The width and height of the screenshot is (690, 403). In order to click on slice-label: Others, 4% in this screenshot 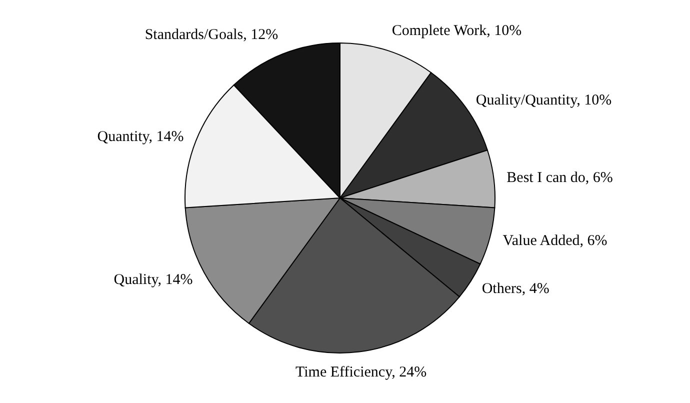, I will do `click(516, 289)`.